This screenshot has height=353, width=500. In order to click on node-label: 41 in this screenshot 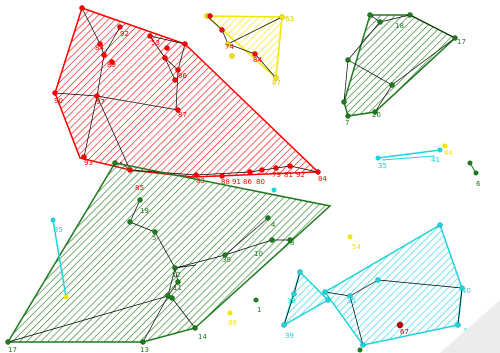, I will do `click(435, 160)`.